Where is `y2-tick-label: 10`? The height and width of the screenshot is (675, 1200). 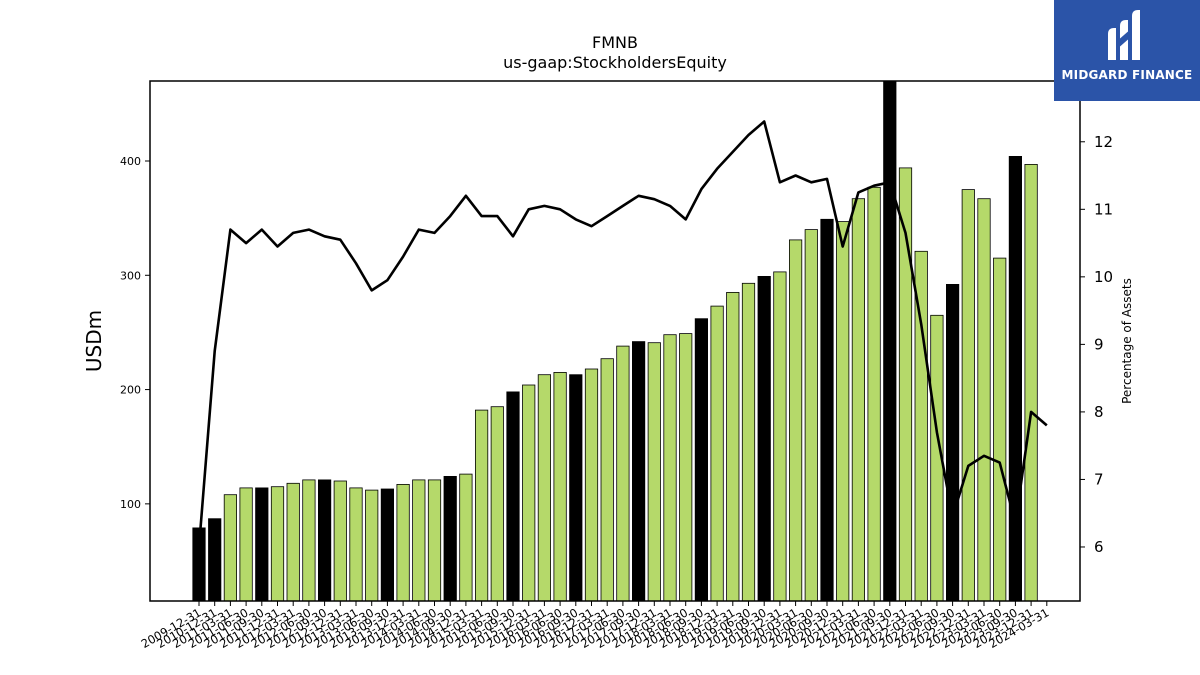 y2-tick-label: 10 is located at coordinates (1103, 277).